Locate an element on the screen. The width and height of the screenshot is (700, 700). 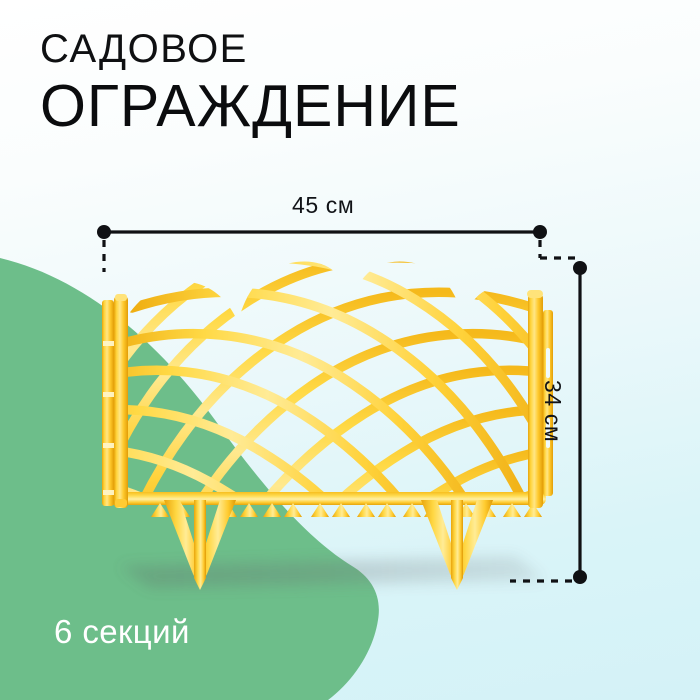
page-title-block: САДОВОЕ ОГРАЖДЕНИЕ is located at coordinates (350, 83).